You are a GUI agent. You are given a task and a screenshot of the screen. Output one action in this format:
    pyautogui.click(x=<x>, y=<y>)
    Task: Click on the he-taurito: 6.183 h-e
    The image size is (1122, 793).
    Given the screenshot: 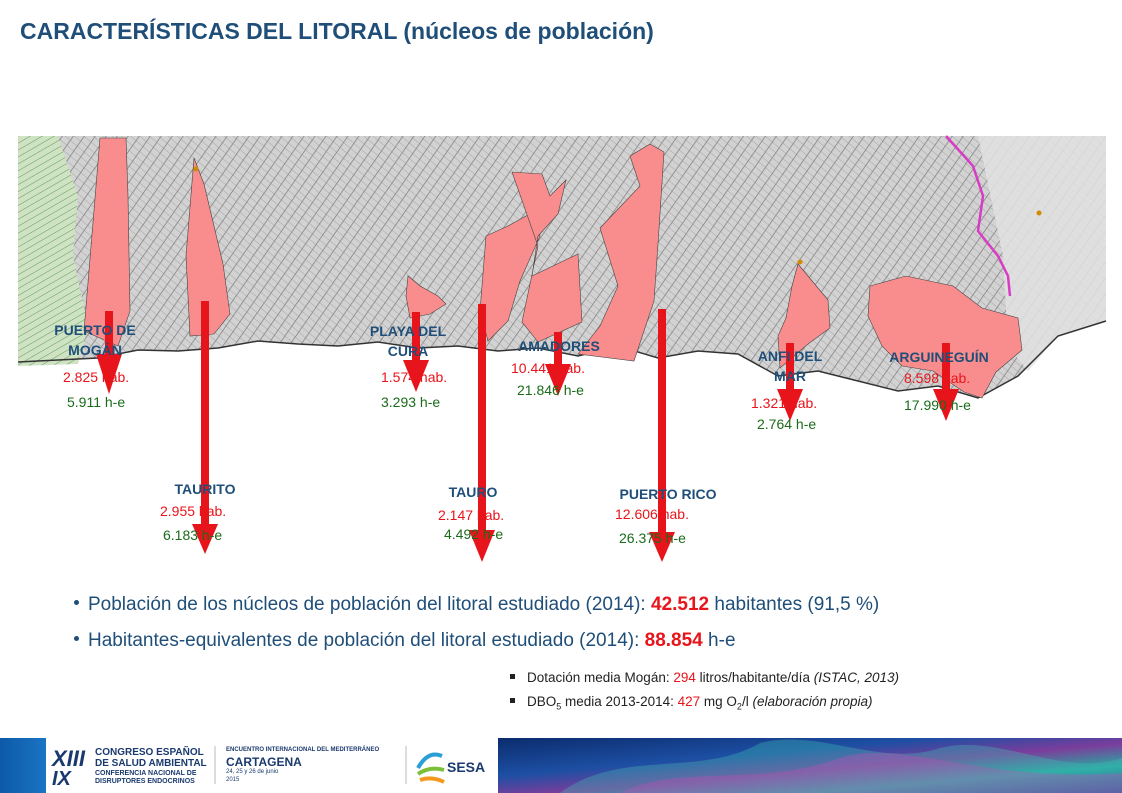 What is the action you would take?
    pyautogui.click(x=193, y=535)
    